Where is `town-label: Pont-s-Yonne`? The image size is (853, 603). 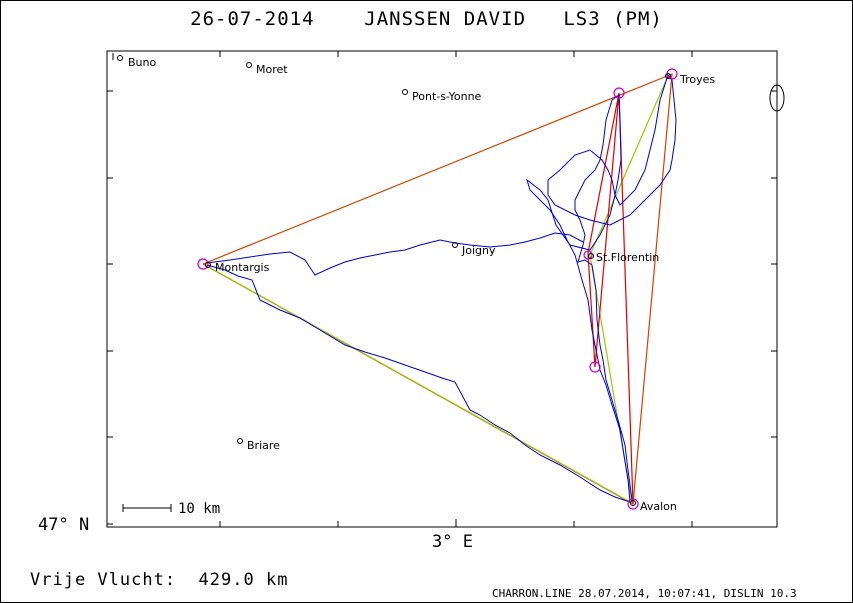
town-label: Pont-s-Yonne is located at coordinates (447, 96).